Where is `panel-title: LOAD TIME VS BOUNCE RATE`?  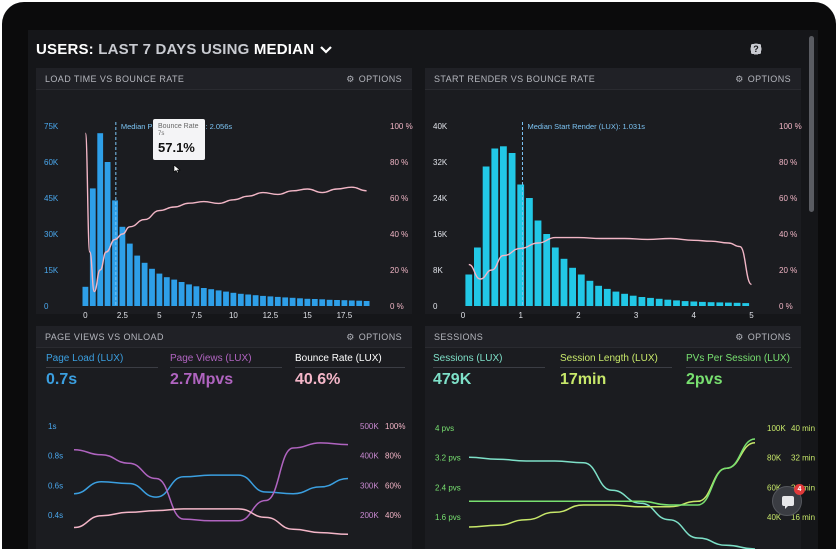 panel-title: LOAD TIME VS BOUNCE RATE is located at coordinates (115, 79).